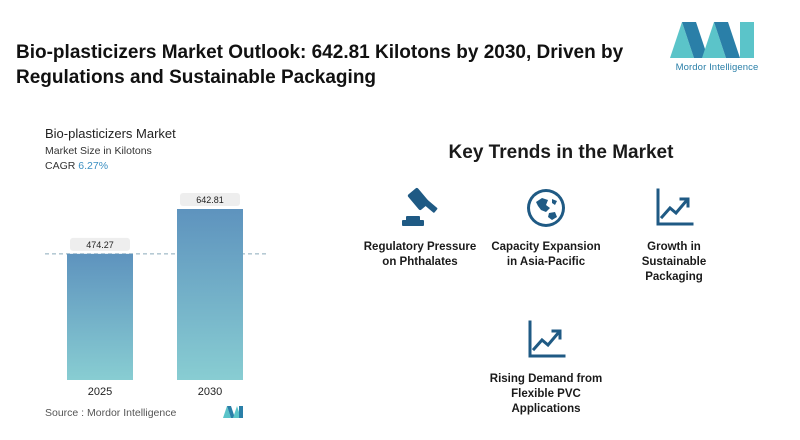  I want to click on source-text: Source : Mordor Intelligence, so click(111, 413).